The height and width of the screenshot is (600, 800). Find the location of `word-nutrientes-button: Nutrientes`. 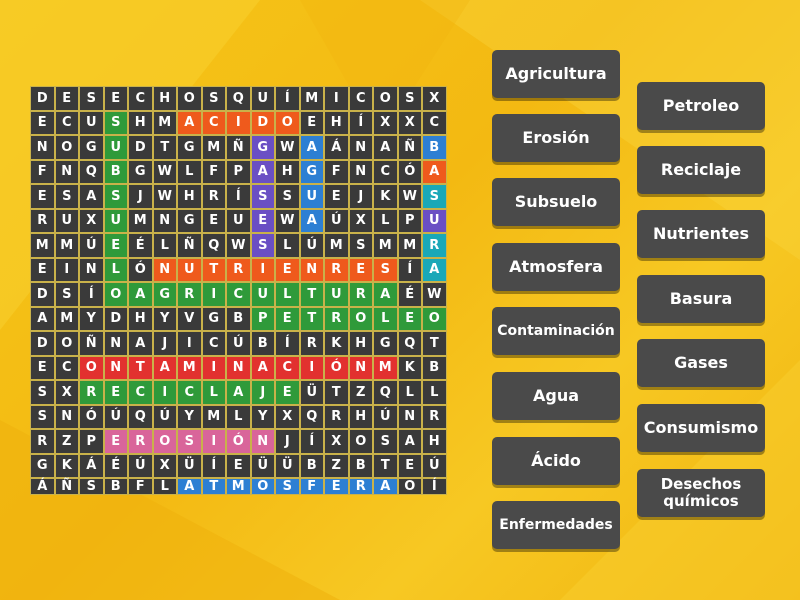

word-nutrientes-button: Nutrientes is located at coordinates (701, 234).